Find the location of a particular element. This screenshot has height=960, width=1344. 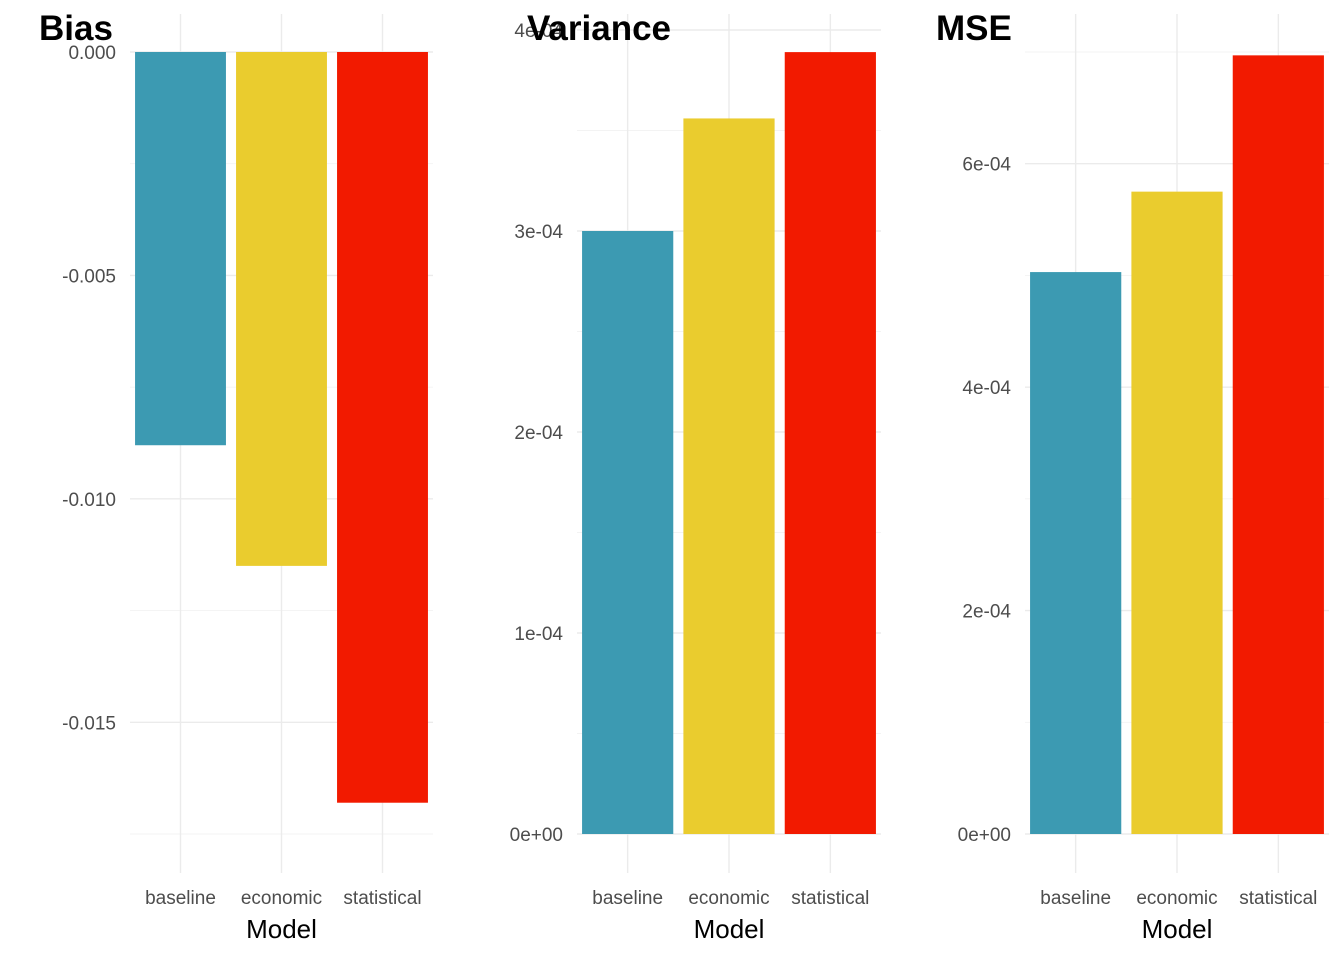

y-tick-label: 3e-04 is located at coordinates (538, 232).